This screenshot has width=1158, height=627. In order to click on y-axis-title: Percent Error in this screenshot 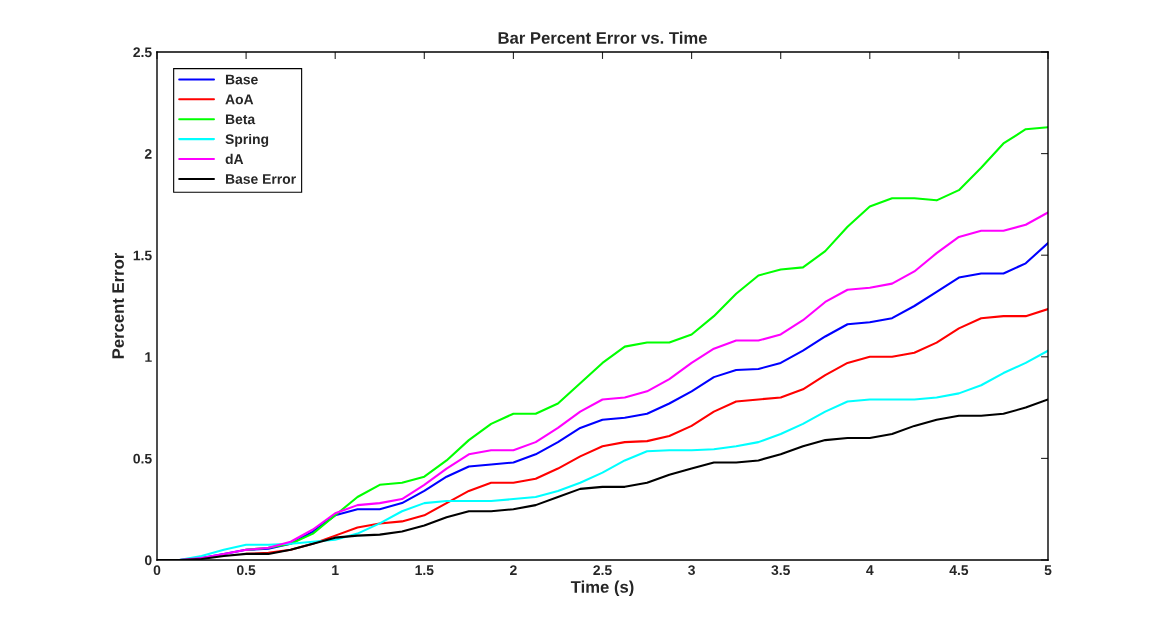, I will do `click(118, 305)`.